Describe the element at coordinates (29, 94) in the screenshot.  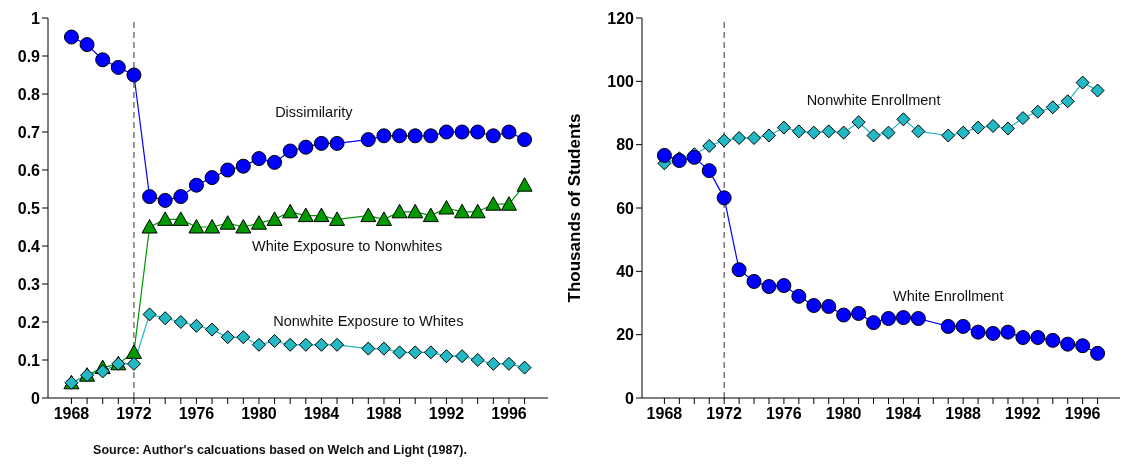
I see `y-tick-label: 0.8` at that location.